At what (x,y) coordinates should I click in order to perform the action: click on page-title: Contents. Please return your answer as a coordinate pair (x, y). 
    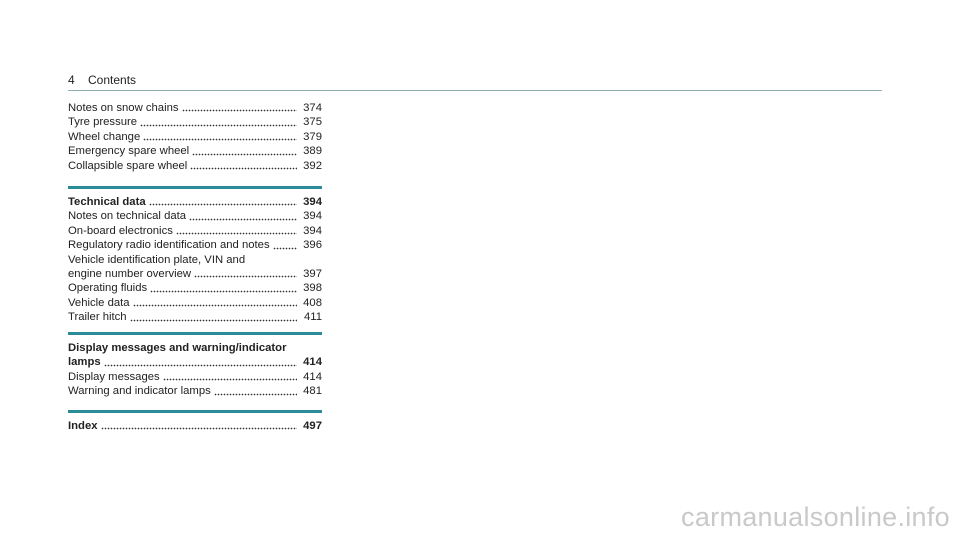
    Looking at the image, I should click on (112, 80).